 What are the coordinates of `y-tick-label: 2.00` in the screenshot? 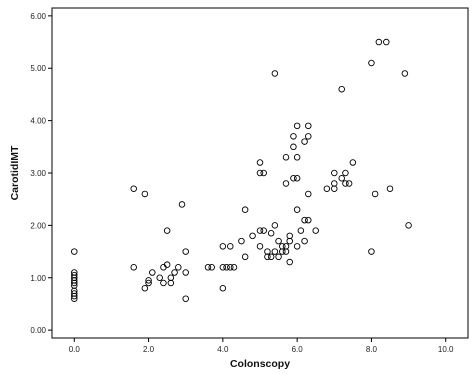 It's located at (38, 225).